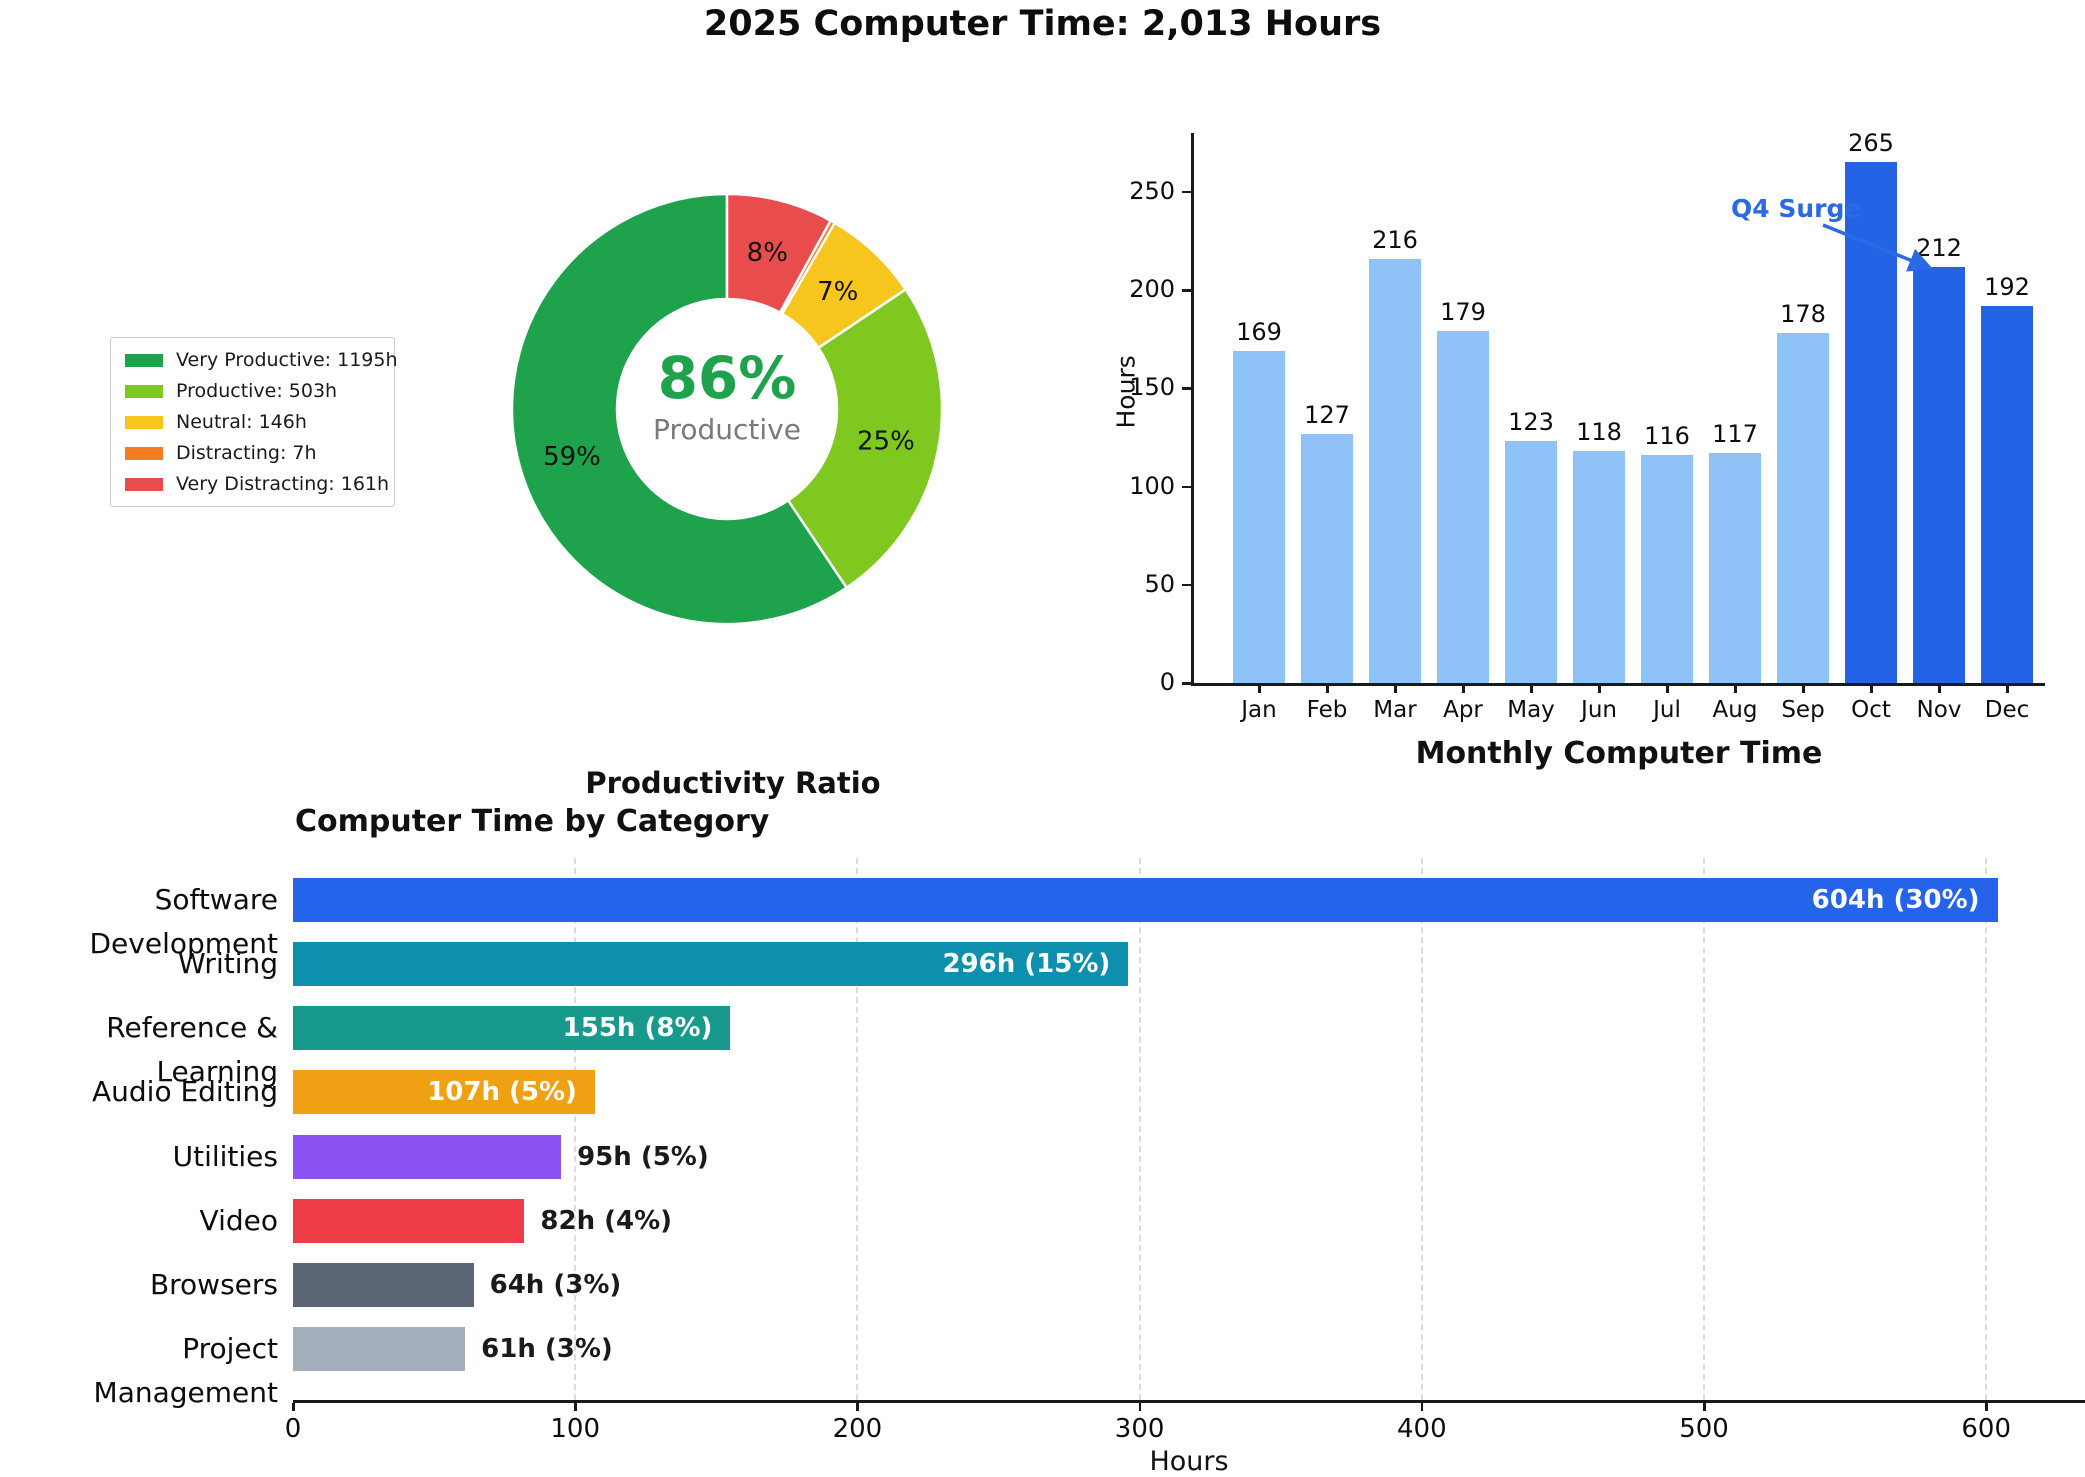 This screenshot has width=2085, height=1477. I want to click on category-chart-title: Computer Time by Category, so click(532, 821).